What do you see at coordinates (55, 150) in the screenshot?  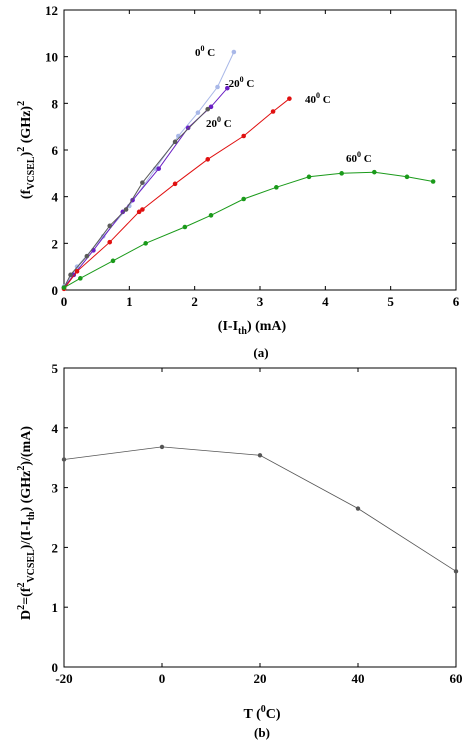 I see `y-tick-label: 6` at bounding box center [55, 150].